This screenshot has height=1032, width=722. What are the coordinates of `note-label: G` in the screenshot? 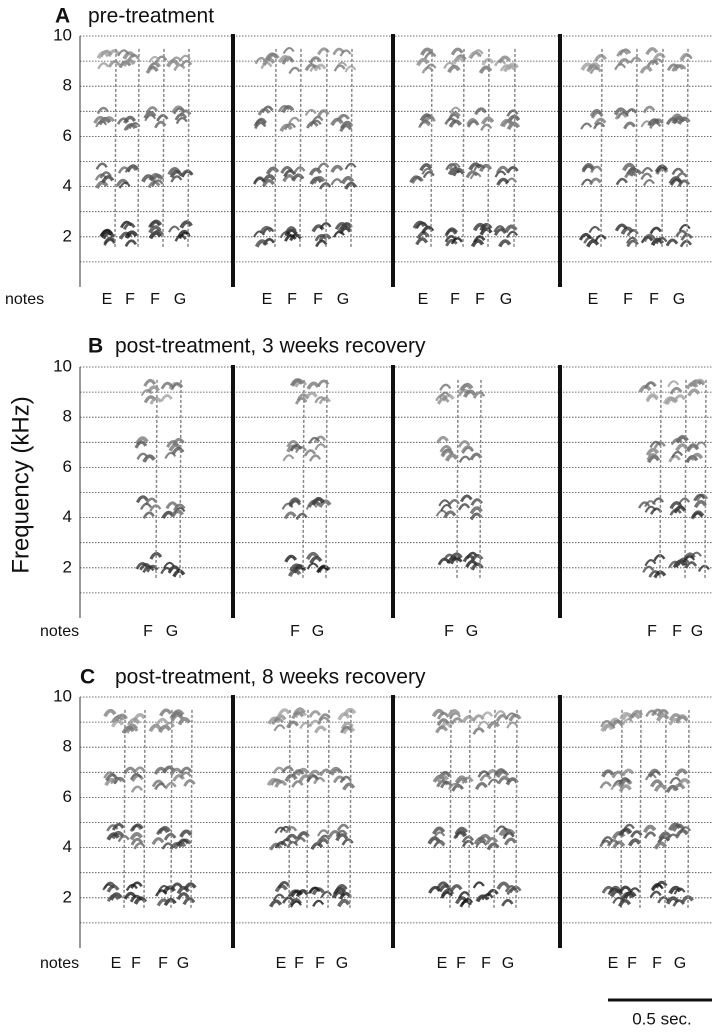 It's located at (342, 963).